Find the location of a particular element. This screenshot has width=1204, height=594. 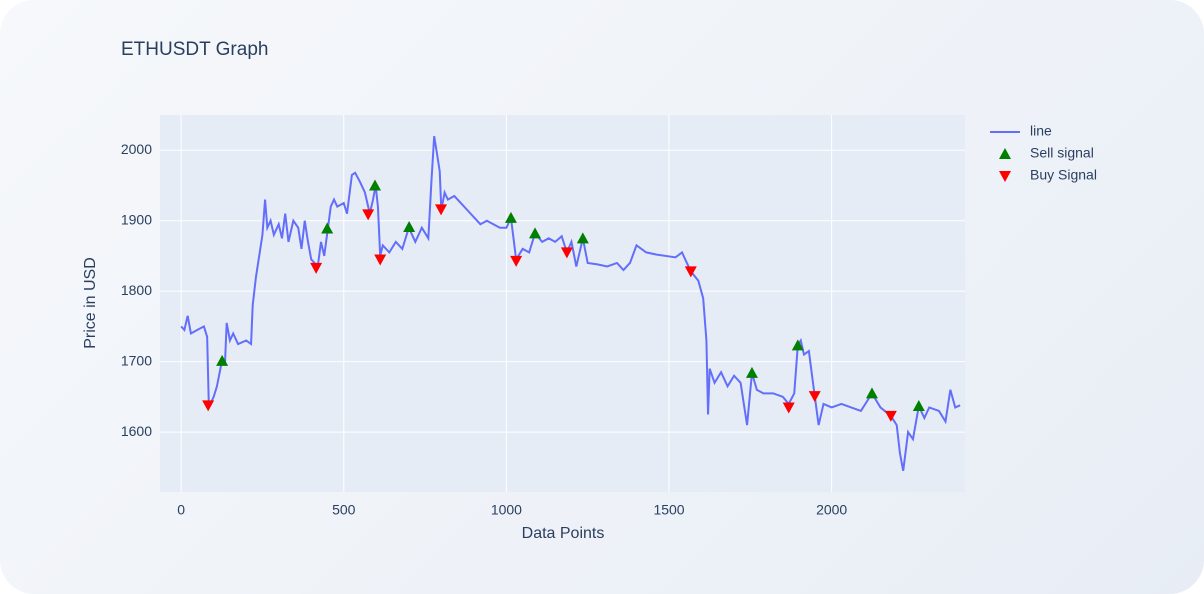

x-tick-label: 0 is located at coordinates (181, 510).